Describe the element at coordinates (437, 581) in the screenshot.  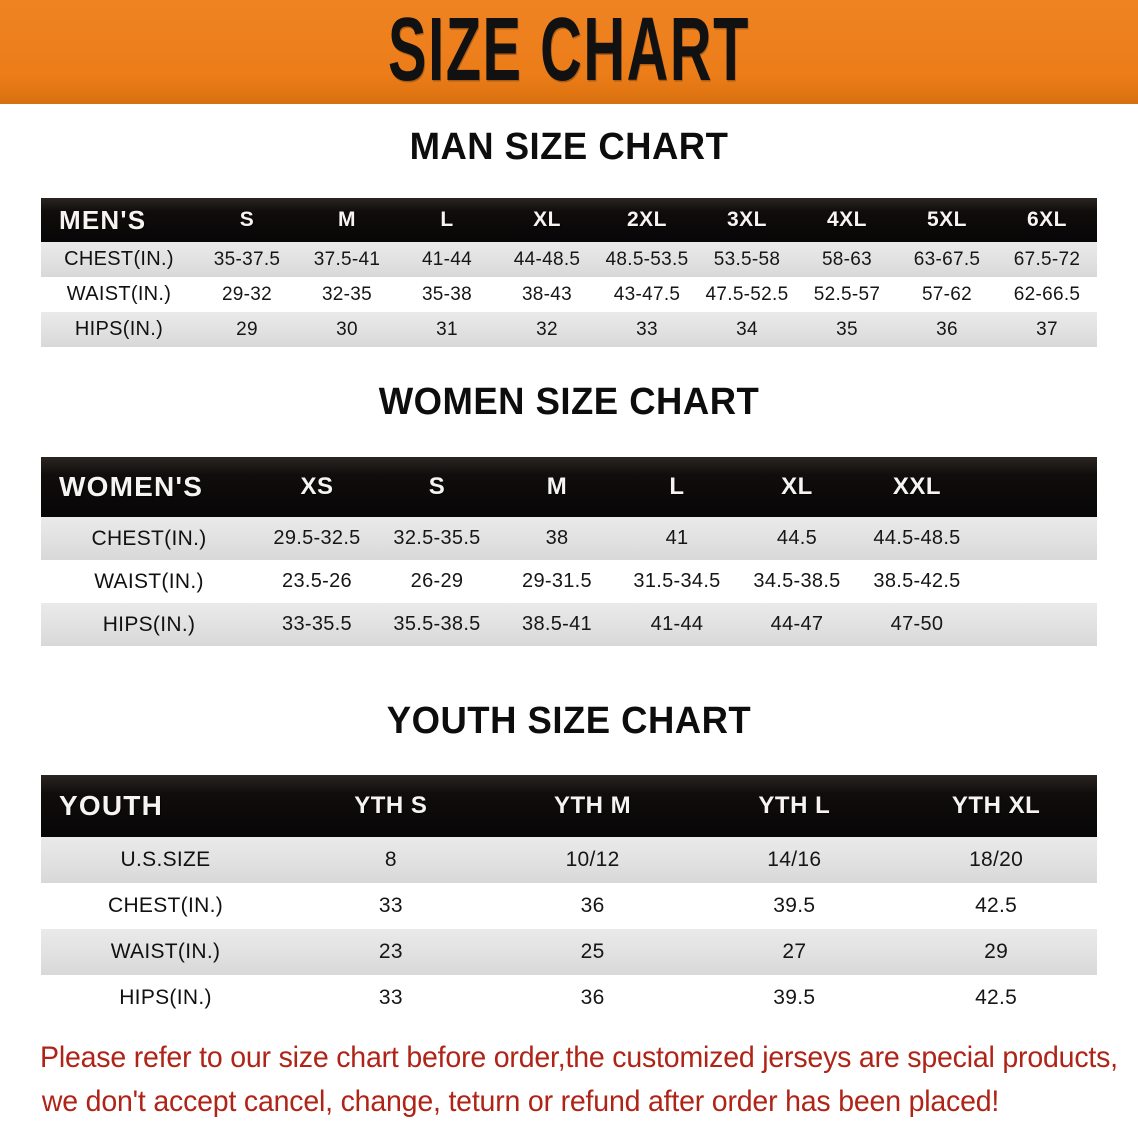
I see `women-cell: 26-29` at that location.